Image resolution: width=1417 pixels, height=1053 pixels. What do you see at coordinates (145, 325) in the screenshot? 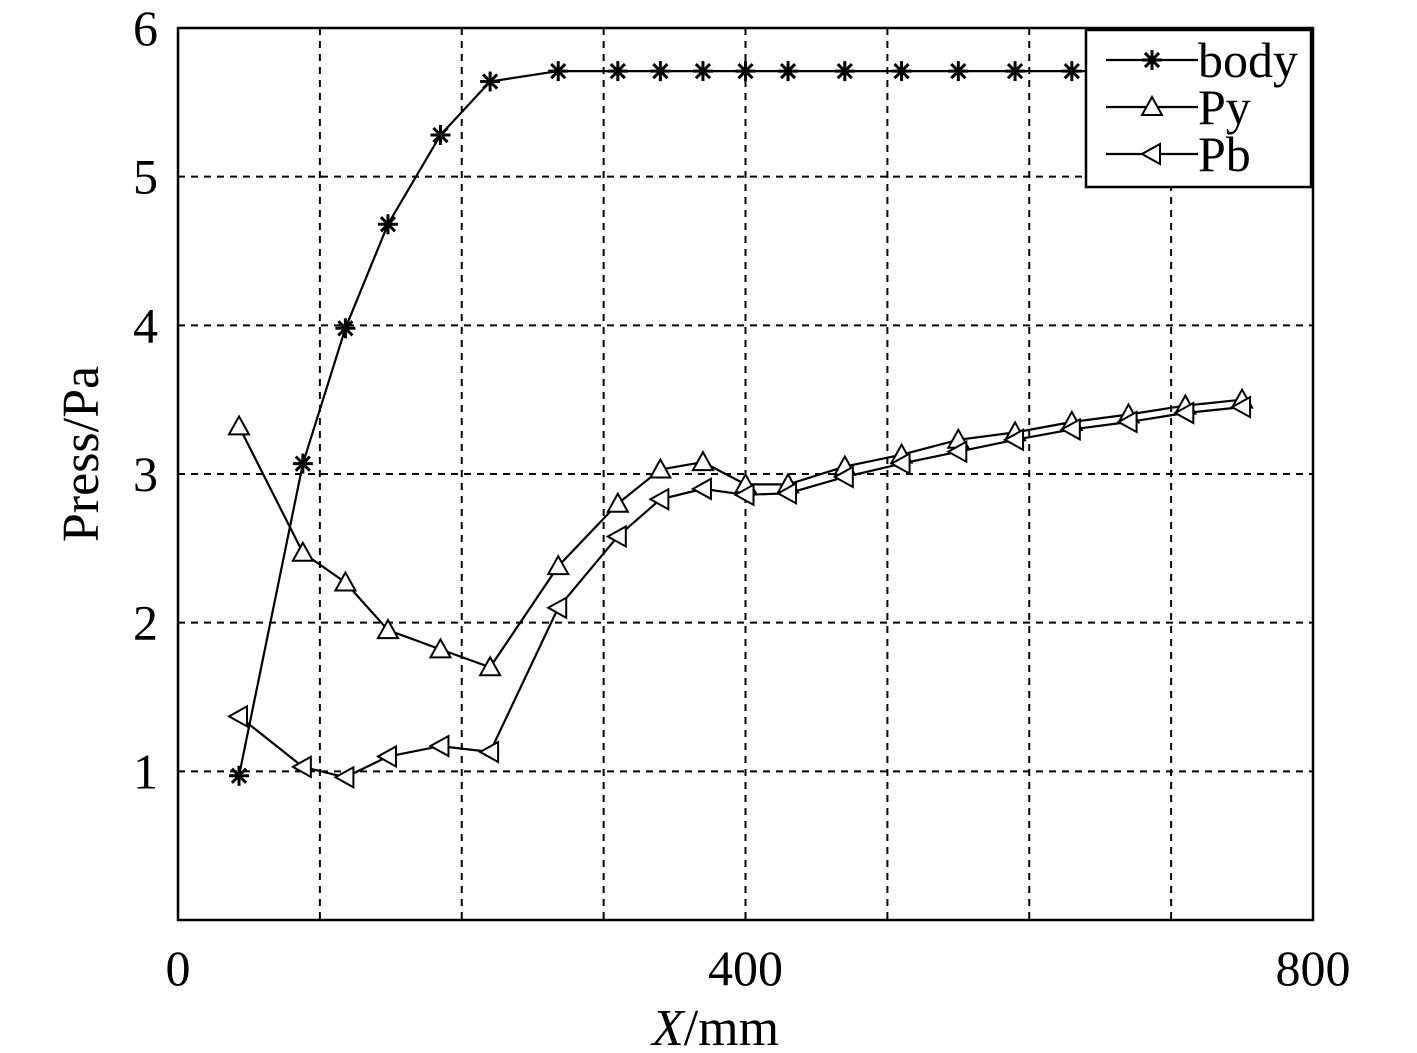
I see `y-tick-label-4: 4` at bounding box center [145, 325].